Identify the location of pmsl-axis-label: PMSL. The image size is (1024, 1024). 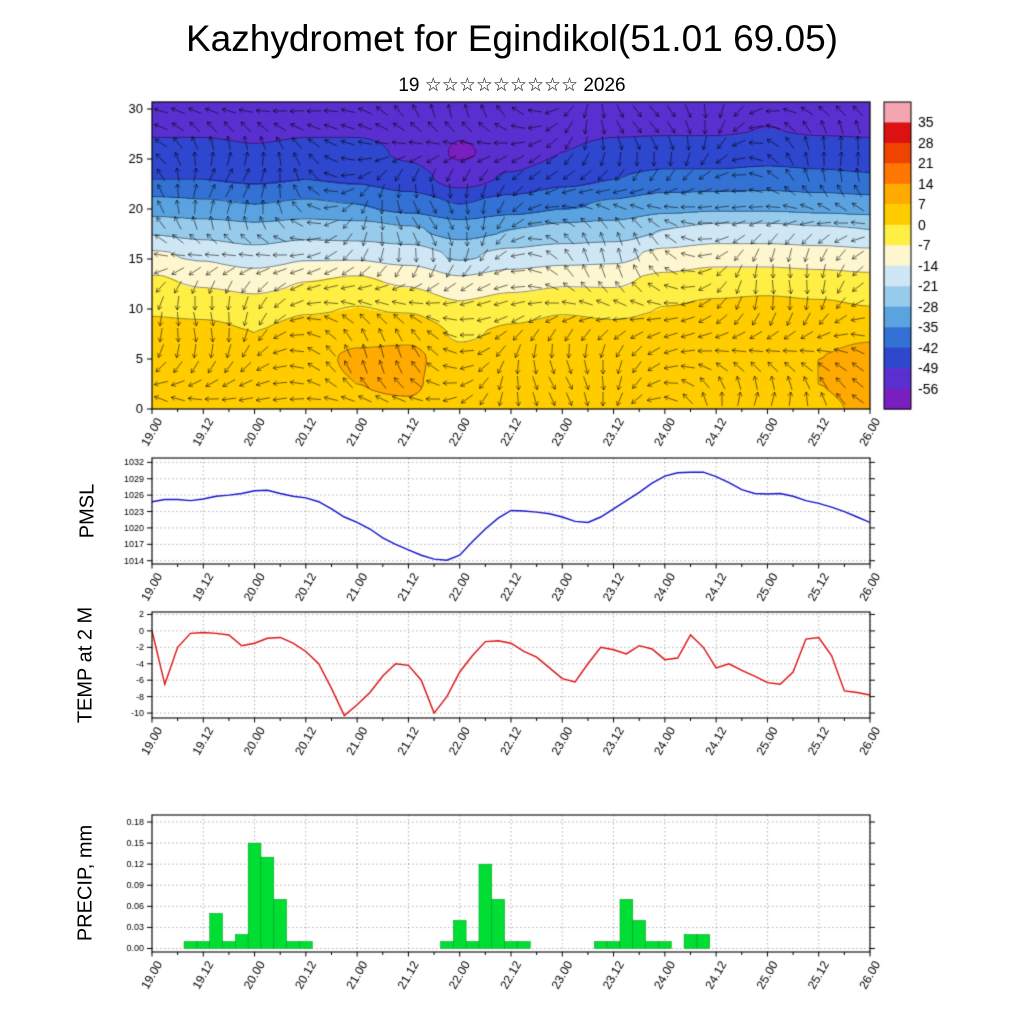
(87, 511).